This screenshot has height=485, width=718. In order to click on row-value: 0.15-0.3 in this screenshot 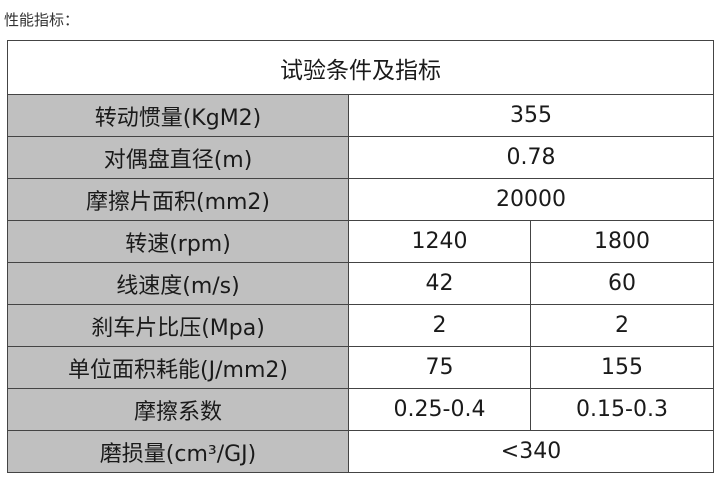, I will do `click(622, 409)`.